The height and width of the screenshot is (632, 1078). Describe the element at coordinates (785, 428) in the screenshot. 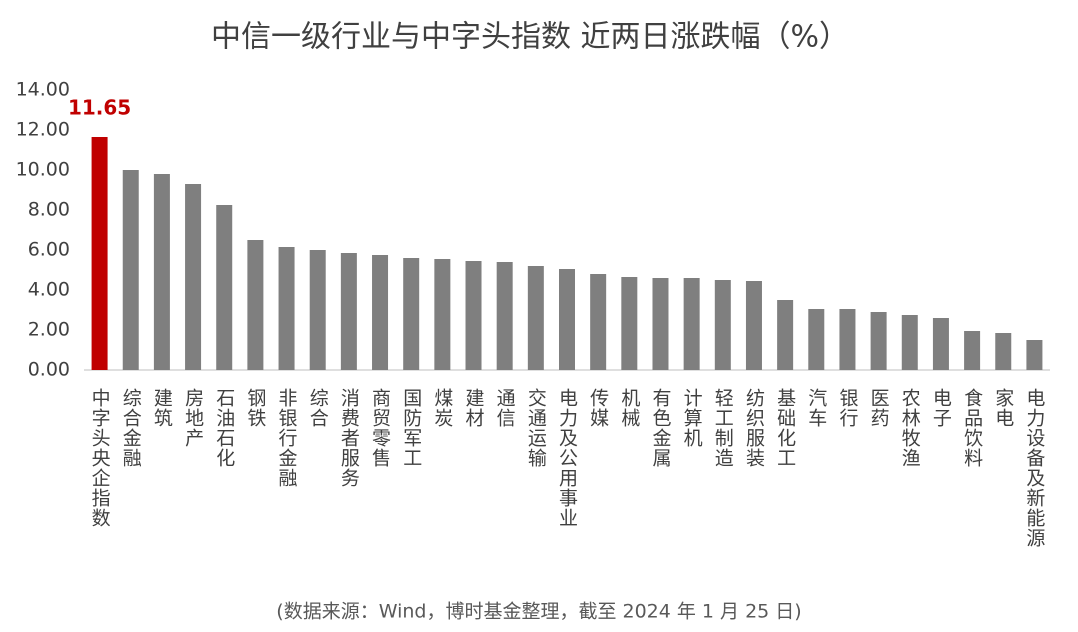

I see `x-tick-label: 基础化工` at that location.